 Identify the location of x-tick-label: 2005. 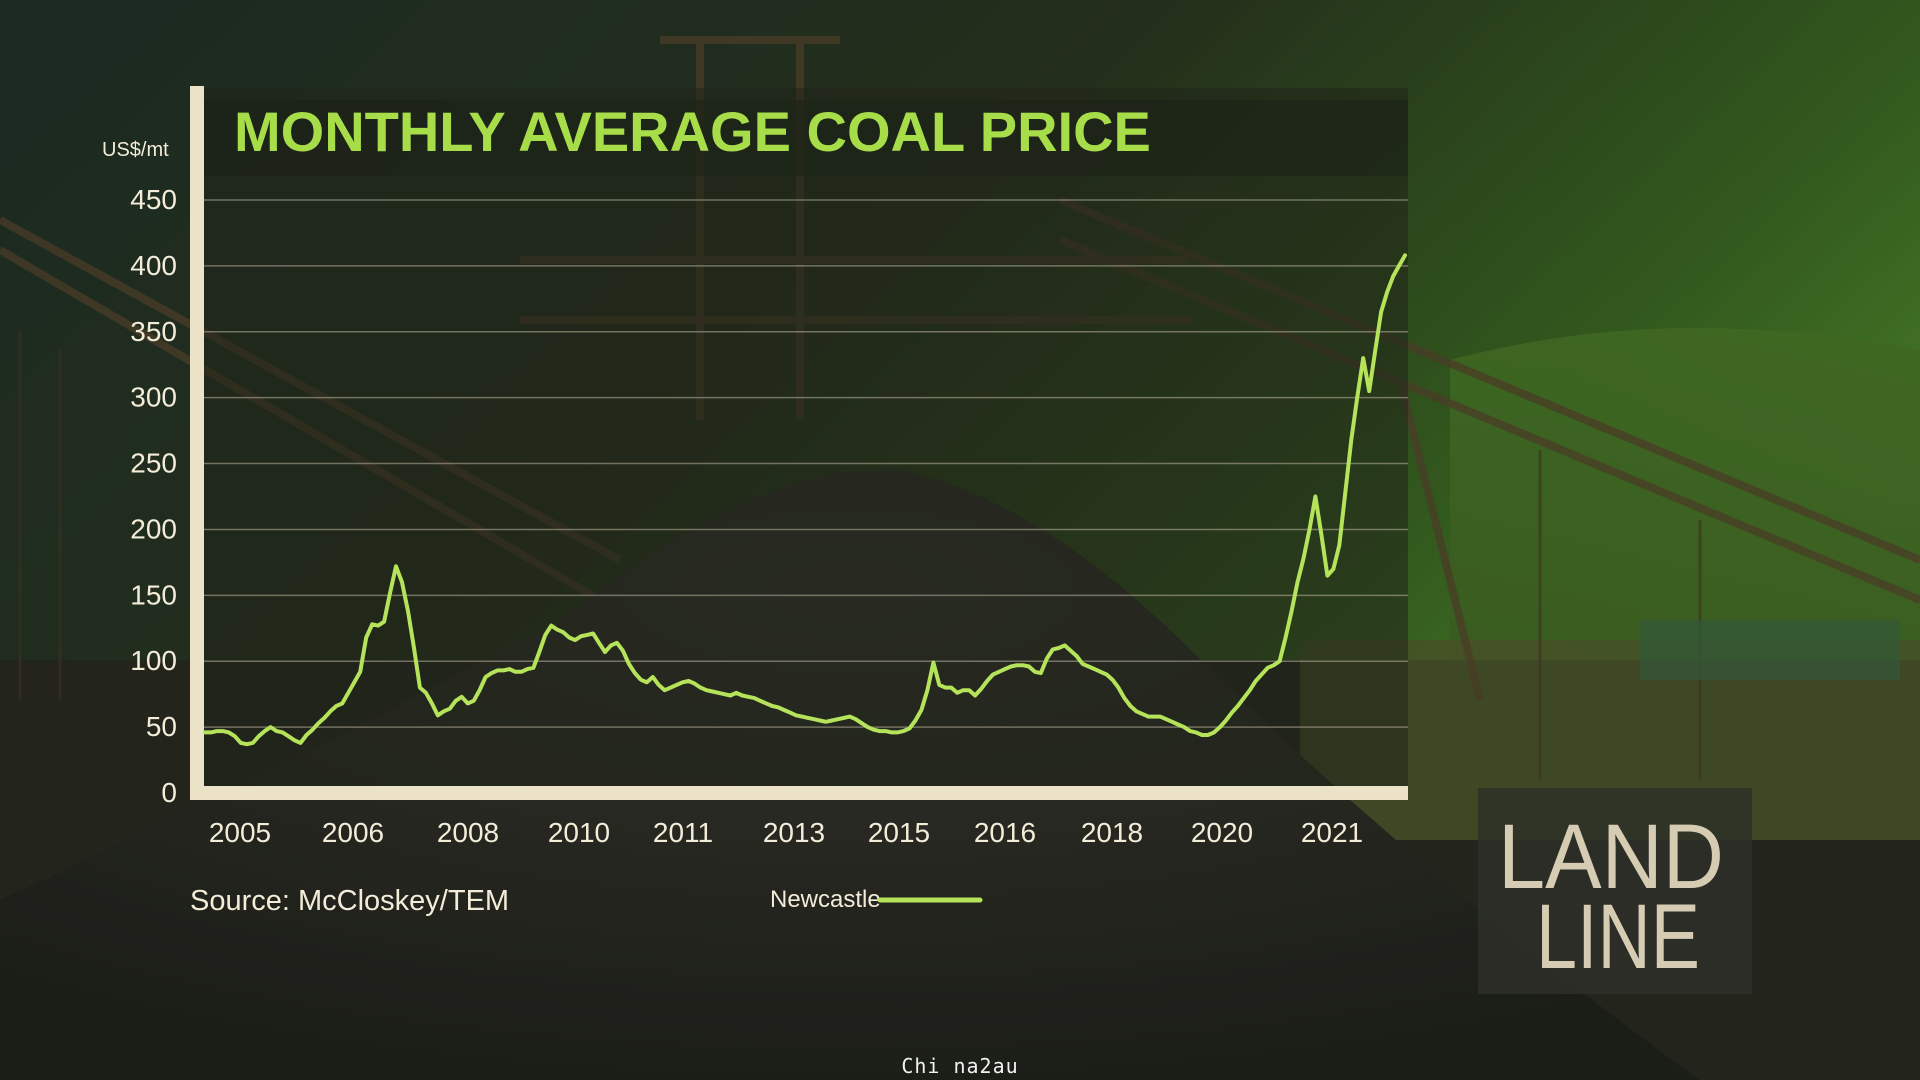
(240, 832).